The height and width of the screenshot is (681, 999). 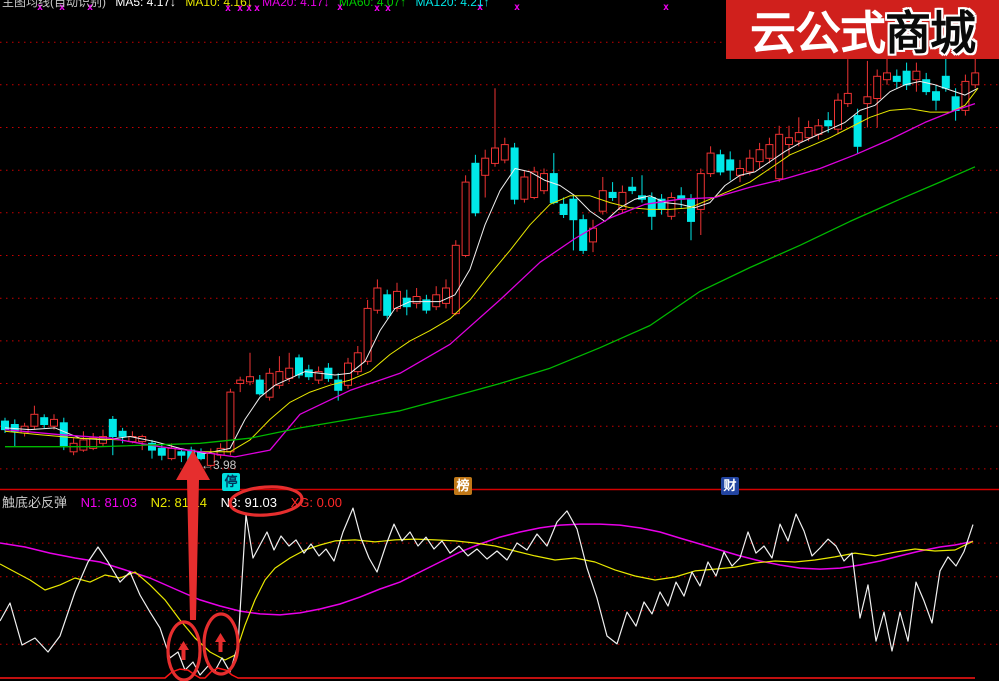 What do you see at coordinates (266, 501) in the screenshot?
I see `xg-circle-annotation` at bounding box center [266, 501].